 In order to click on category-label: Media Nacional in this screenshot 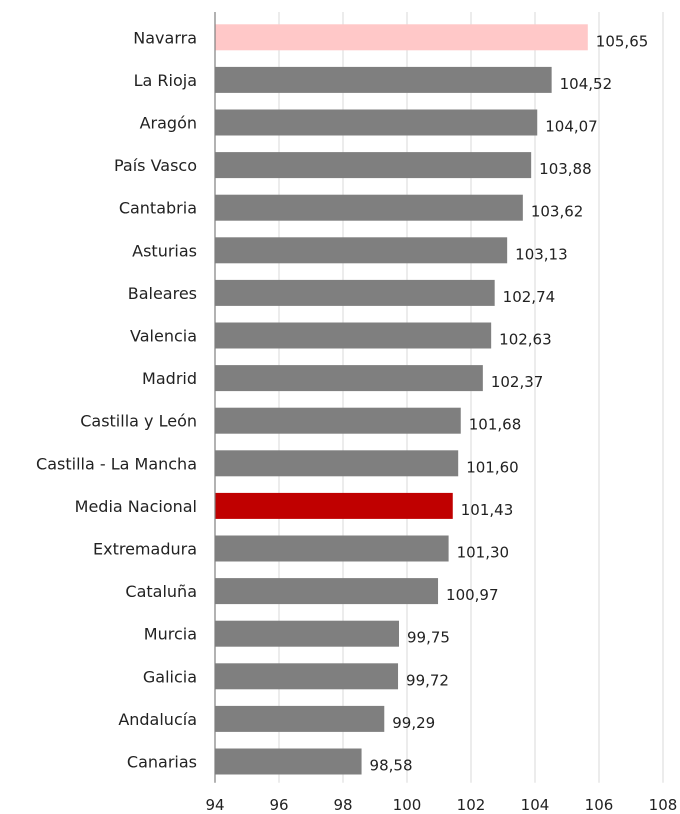, I will do `click(136, 506)`.